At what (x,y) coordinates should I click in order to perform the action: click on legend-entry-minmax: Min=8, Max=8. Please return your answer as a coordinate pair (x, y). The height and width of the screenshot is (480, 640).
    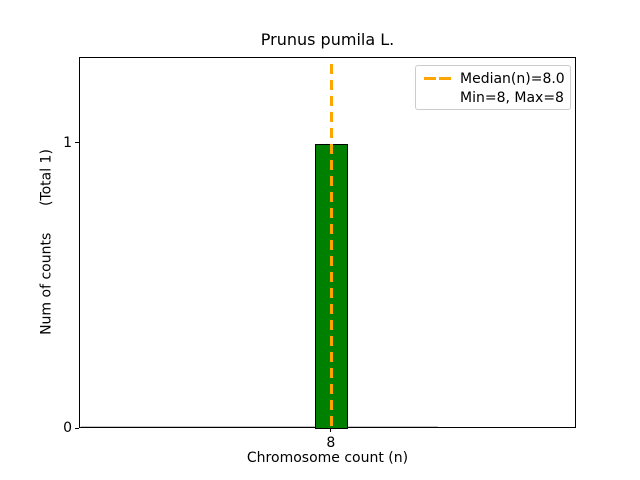
    Looking at the image, I should click on (494, 97).